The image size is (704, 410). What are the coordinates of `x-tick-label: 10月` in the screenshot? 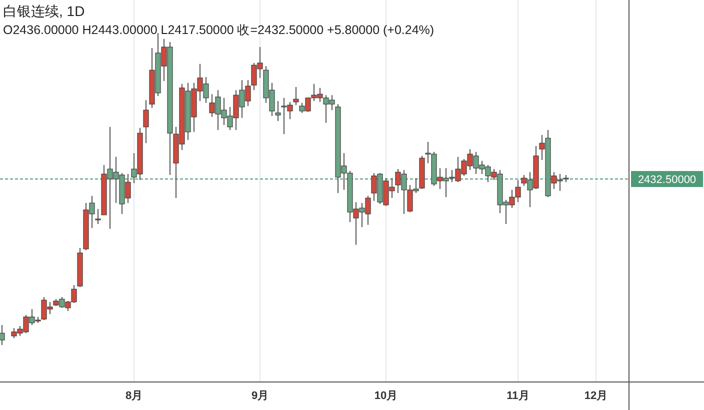 It's located at (386, 396).